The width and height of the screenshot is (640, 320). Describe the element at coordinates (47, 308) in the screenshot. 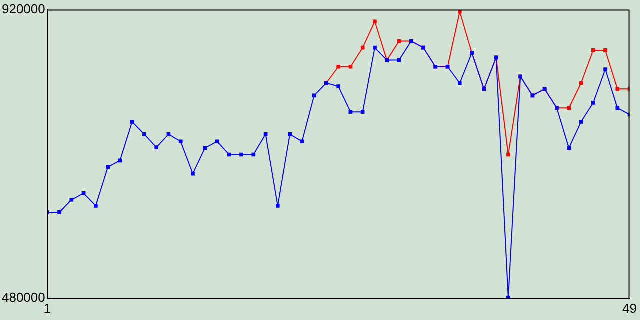

I see `x-tick-label: 1` at that location.